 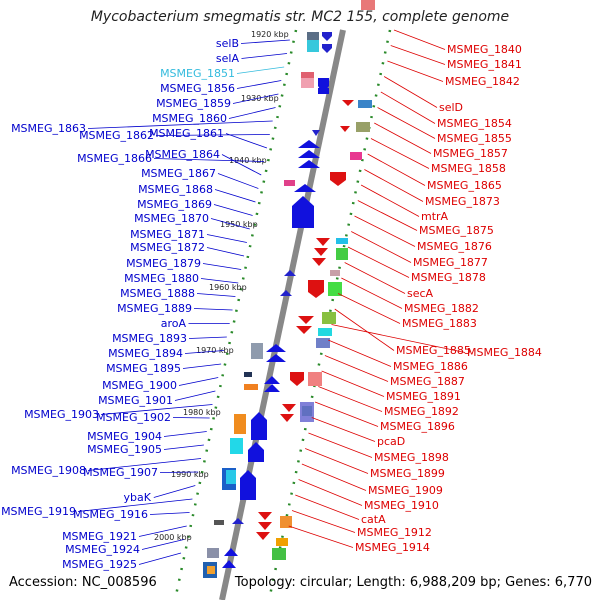 What do you see at coordinates (448, 277) in the screenshot?
I see `gene-label-right: MSMEG_1878` at bounding box center [448, 277].